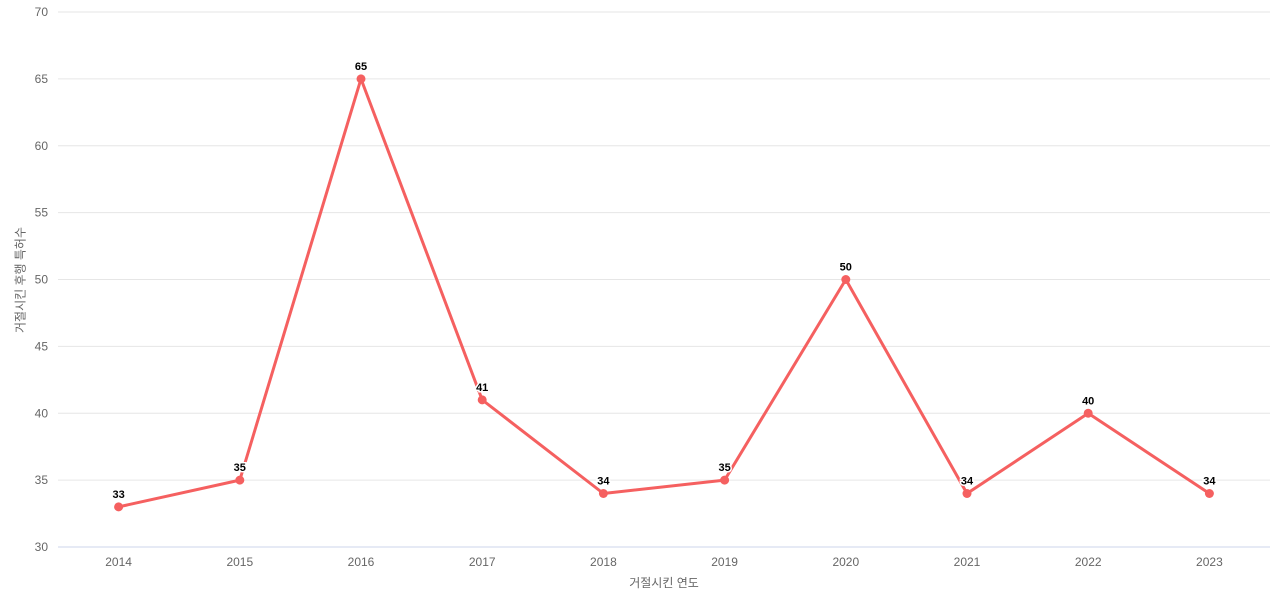 The height and width of the screenshot is (600, 1280). What do you see at coordinates (724, 562) in the screenshot?
I see `x-tick-label: 2019` at bounding box center [724, 562].